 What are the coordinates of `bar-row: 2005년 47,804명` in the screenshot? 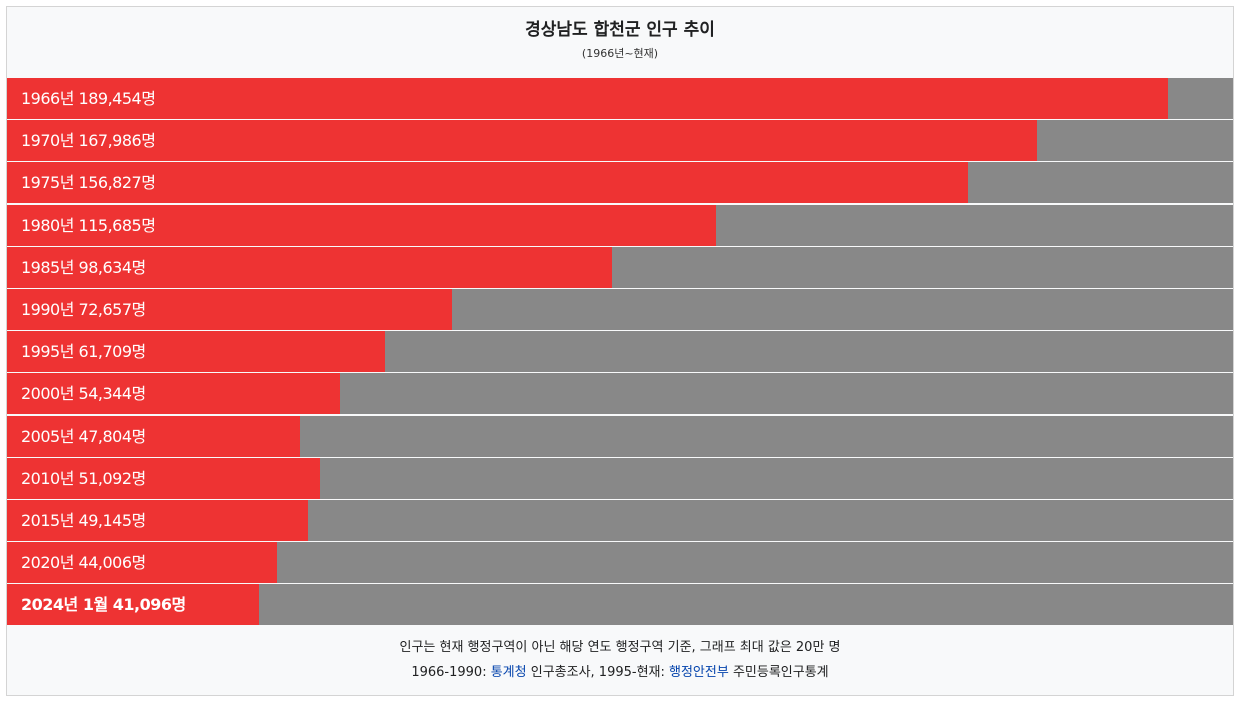 It's located at (620, 436).